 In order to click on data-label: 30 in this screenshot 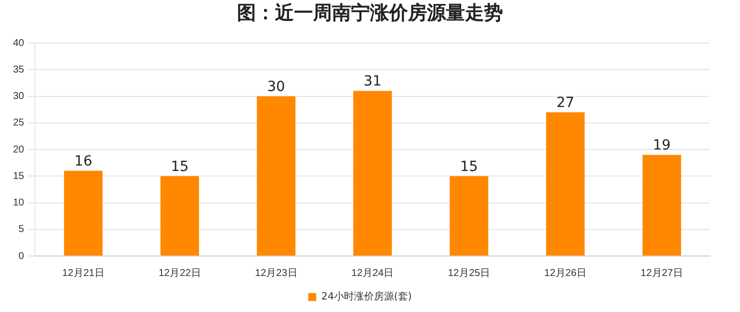, I will do `click(276, 86)`.